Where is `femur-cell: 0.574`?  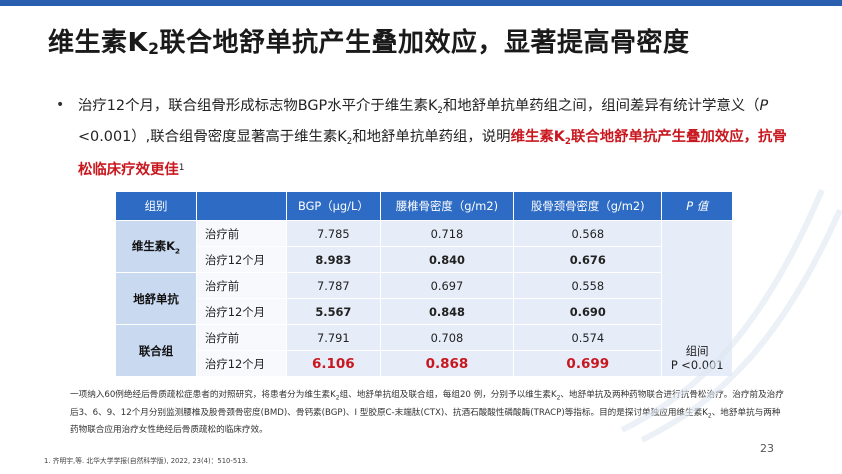
femur-cell: 0.574 is located at coordinates (588, 337).